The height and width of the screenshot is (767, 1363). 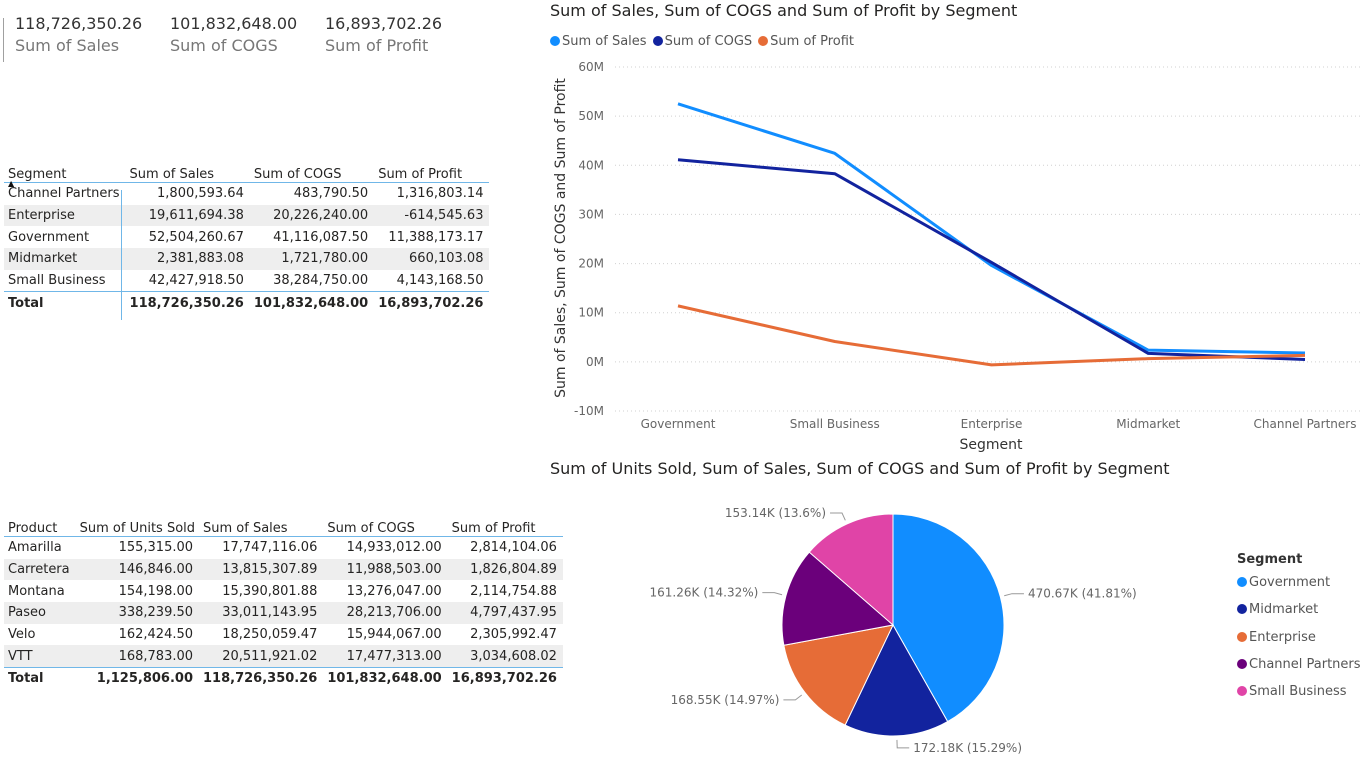 I want to click on legend-item: Sum of Profit, so click(x=806, y=41).